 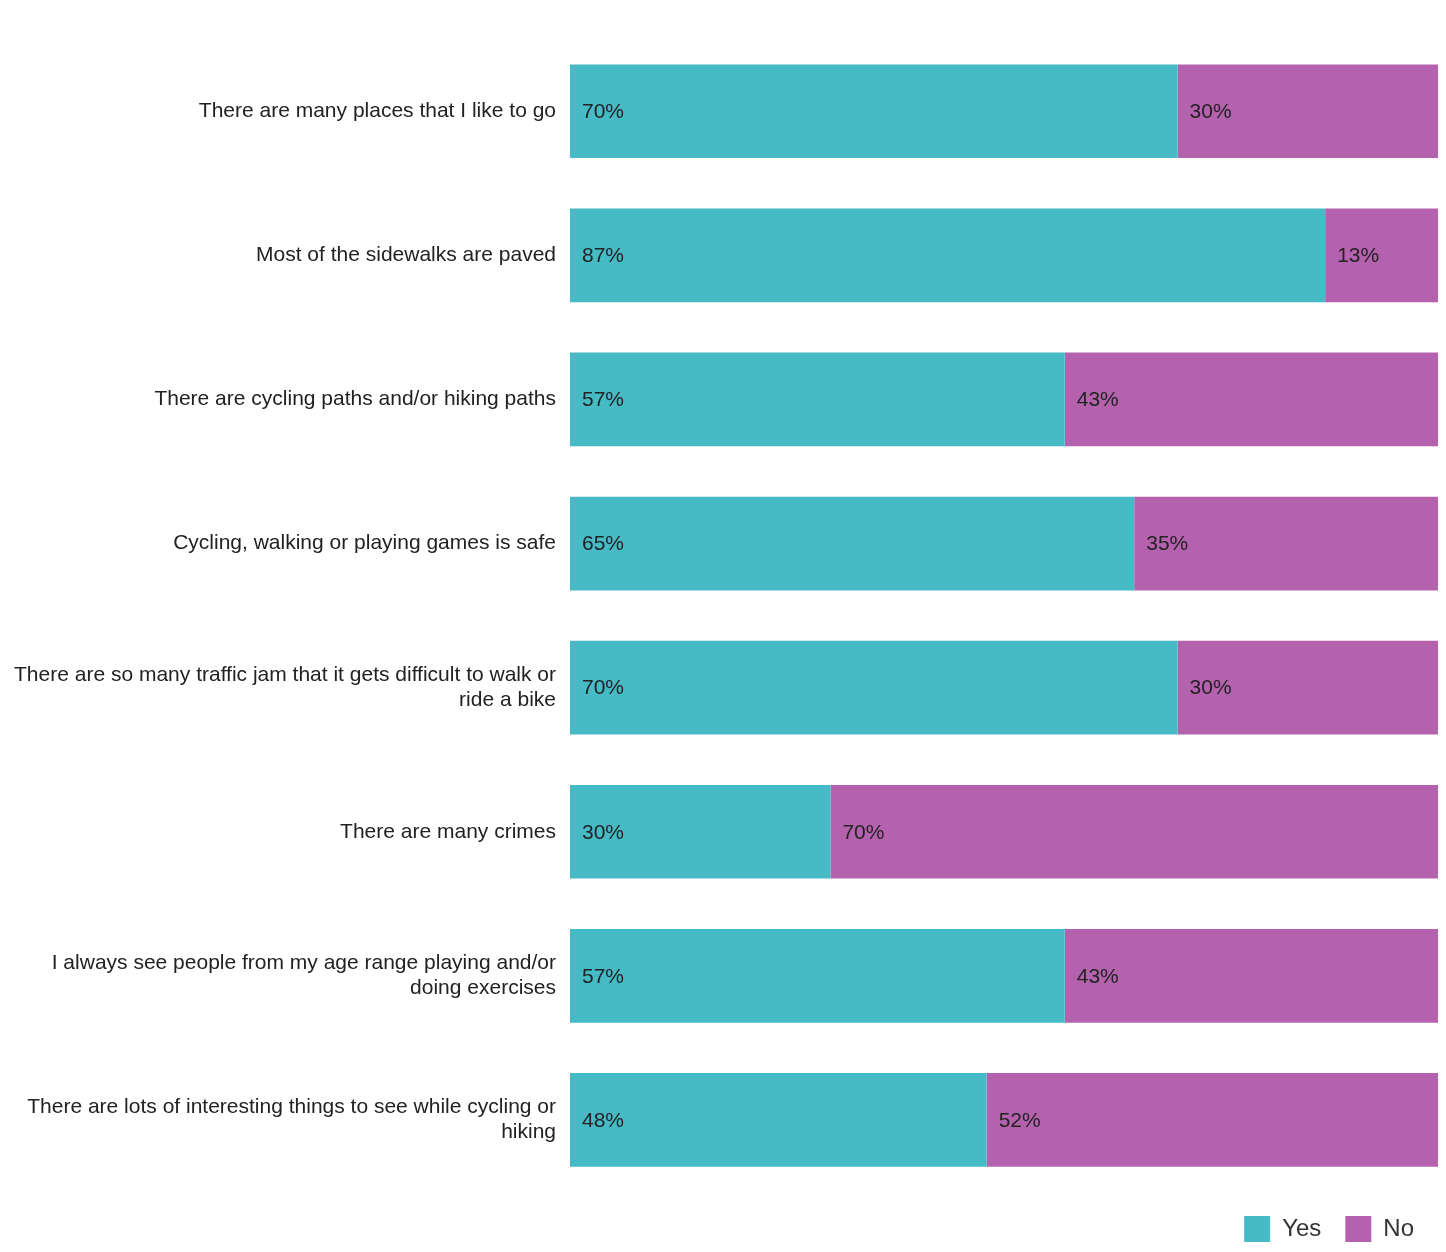 What do you see at coordinates (1019, 1119) in the screenshot?
I see `data-label: 52%` at bounding box center [1019, 1119].